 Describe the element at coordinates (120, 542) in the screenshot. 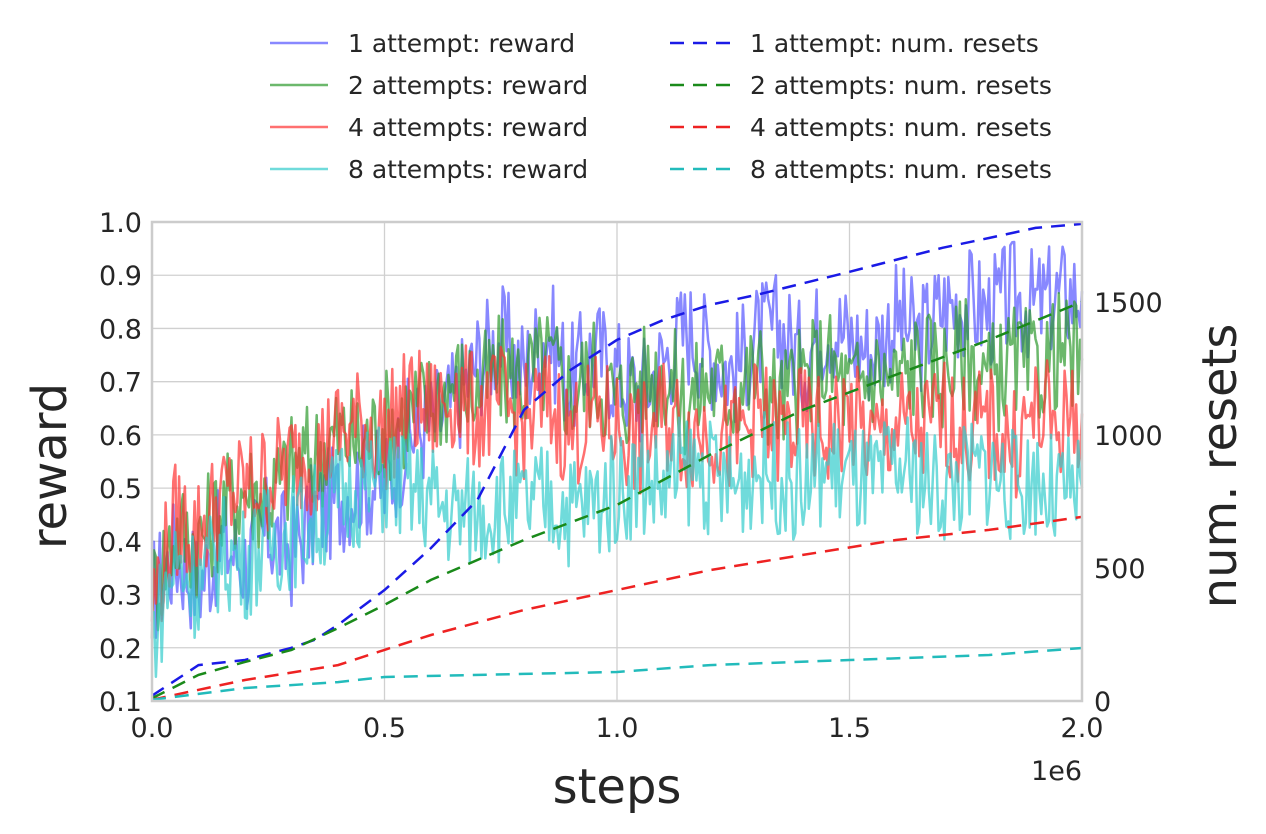

I see `y-tick-label: 0.4` at that location.